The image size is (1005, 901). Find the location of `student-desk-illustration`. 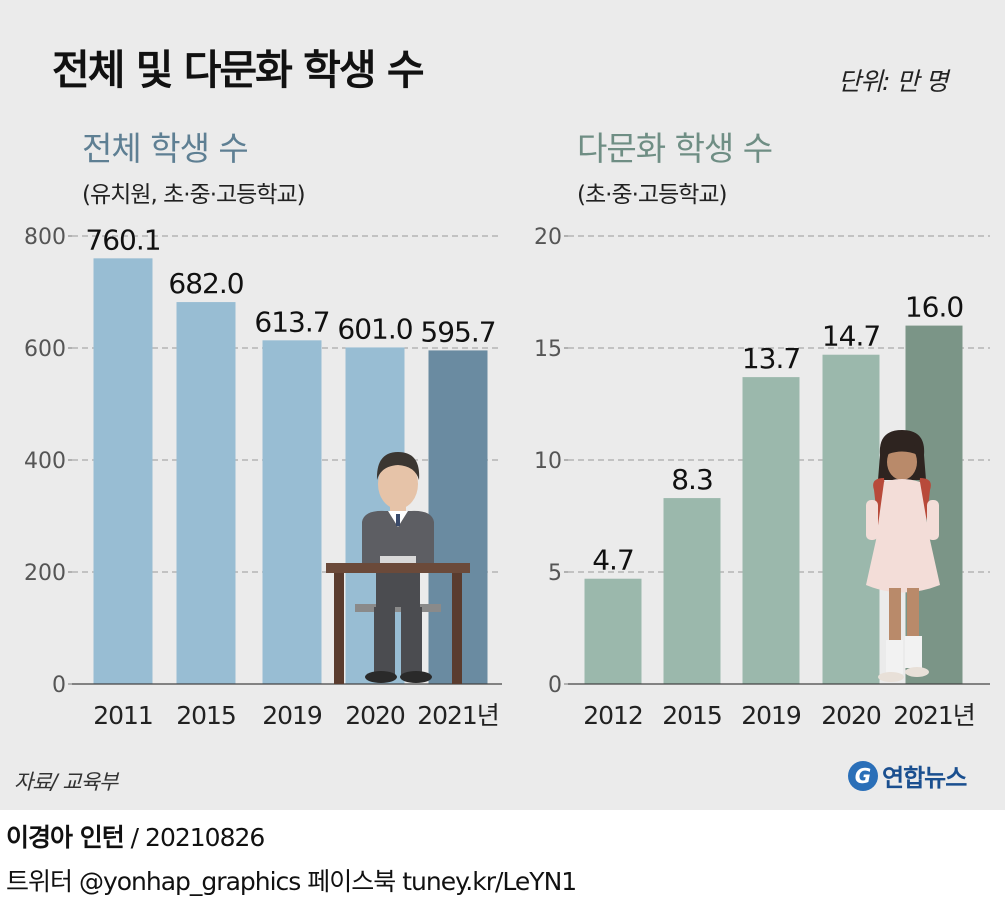

student-desk-illustration is located at coordinates (398, 568).